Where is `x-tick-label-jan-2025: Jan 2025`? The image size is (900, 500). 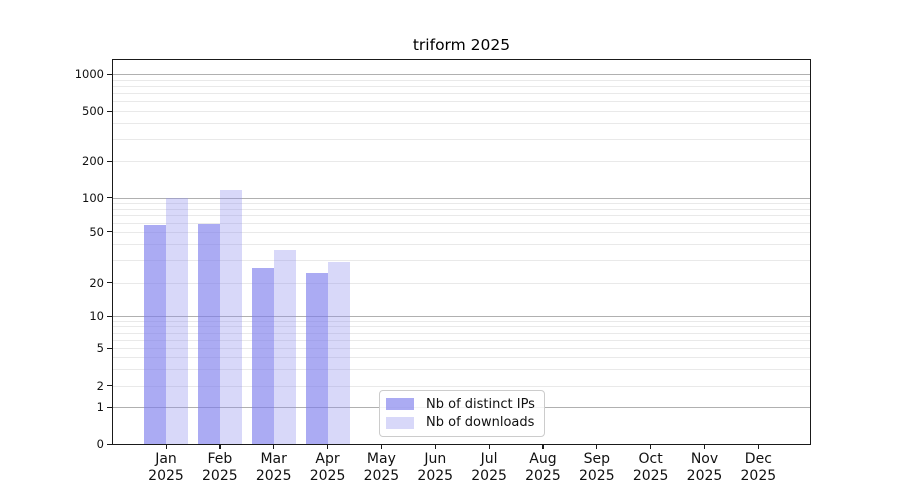 x-tick-label-jan-2025: Jan 2025 is located at coordinates (166, 467).